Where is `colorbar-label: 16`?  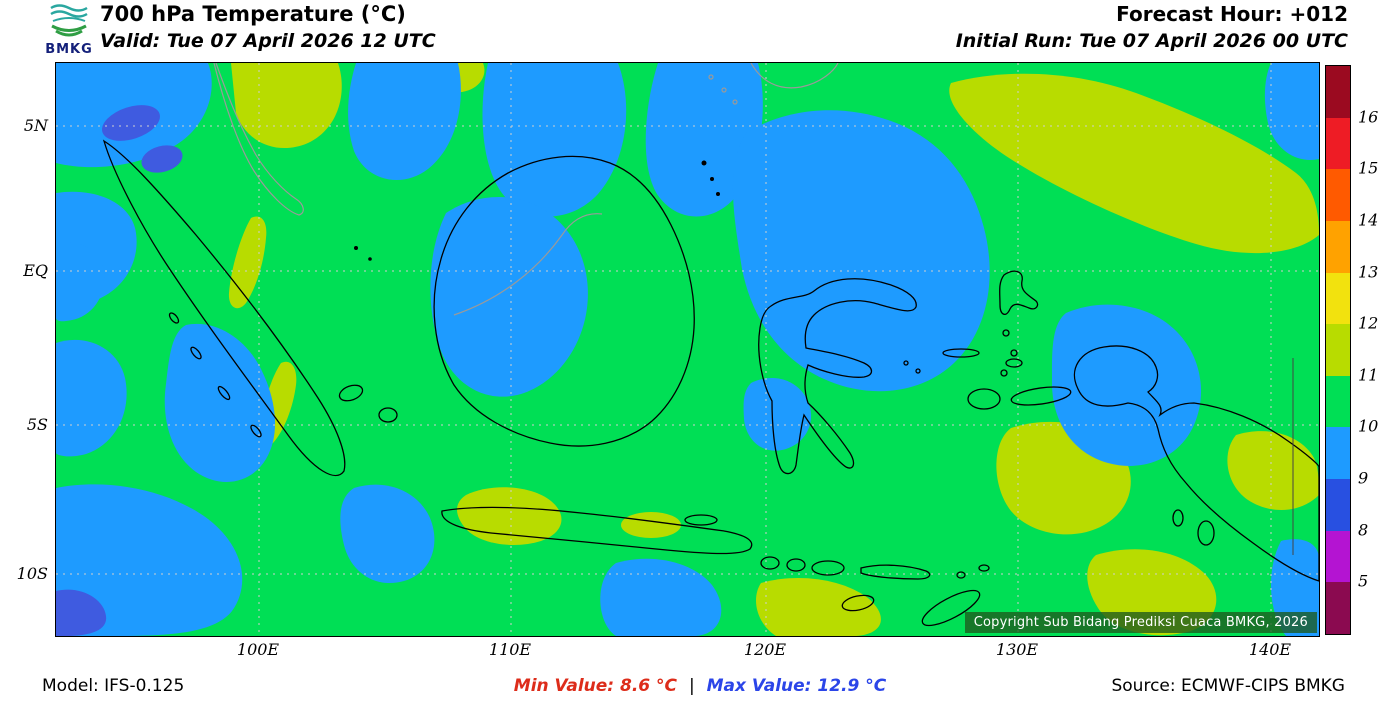
colorbar-label: 16 is located at coordinates (1368, 117).